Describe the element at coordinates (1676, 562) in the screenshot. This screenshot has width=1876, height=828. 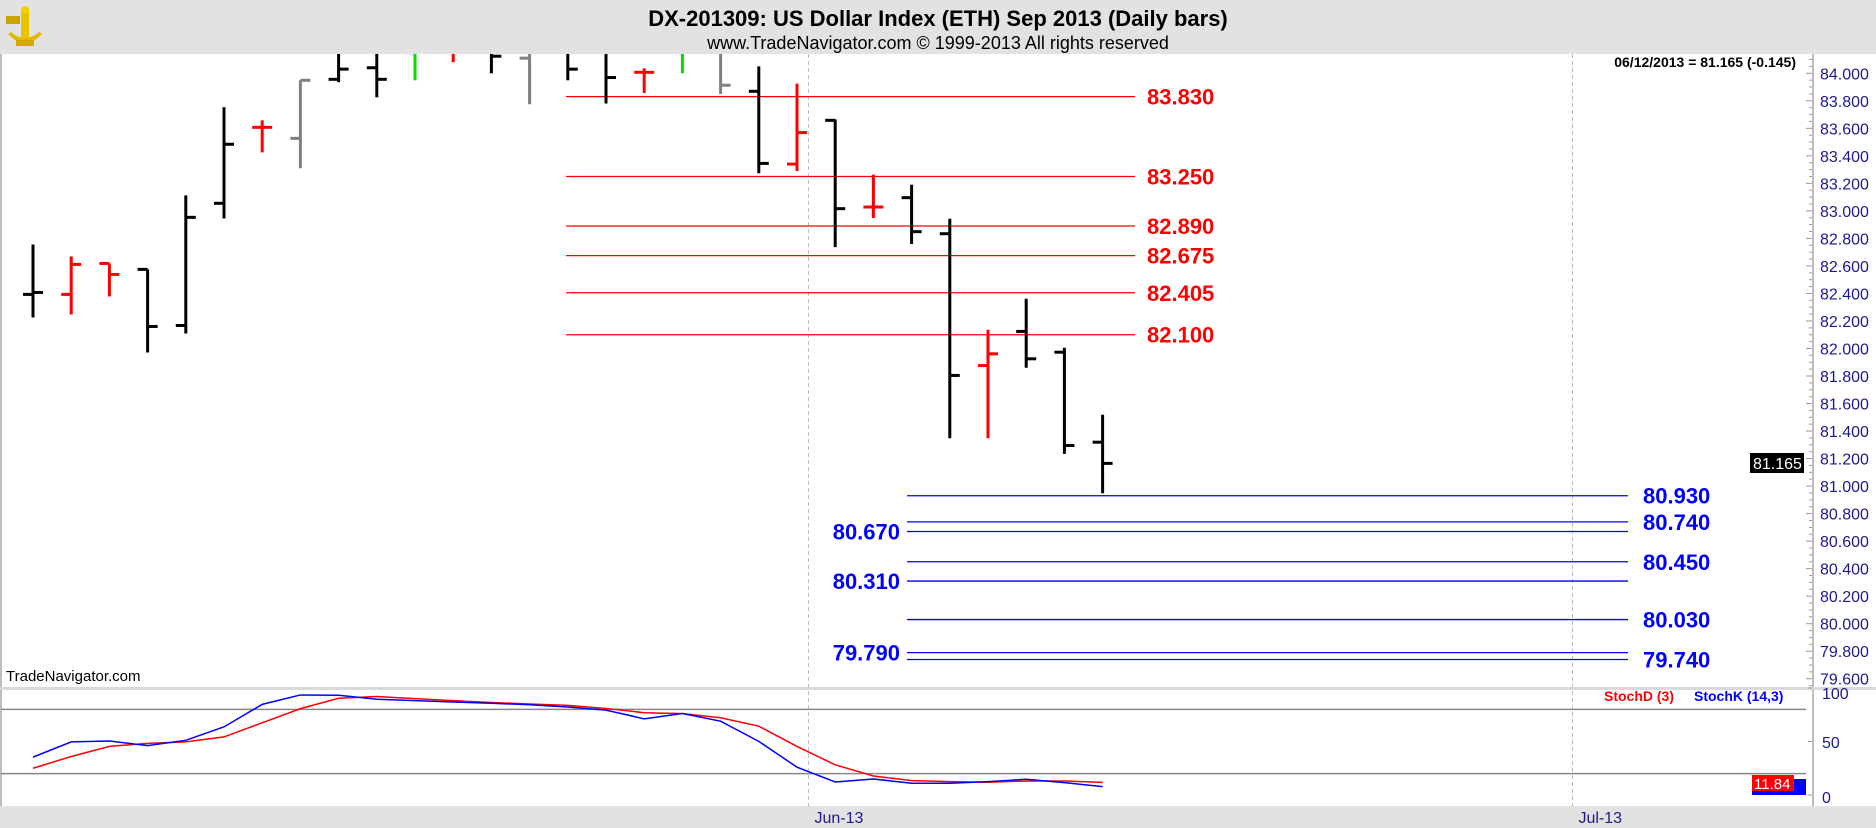
I see `support-label: 80.450` at that location.